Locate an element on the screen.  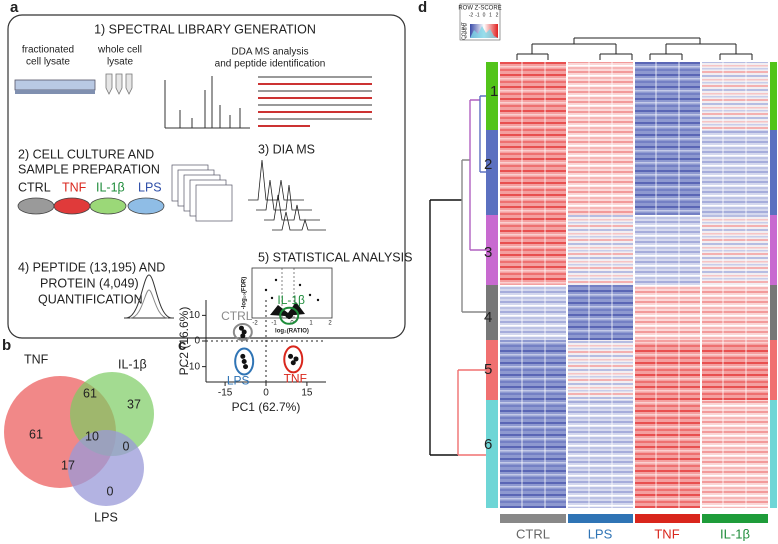
dia-peaks-illustration is located at coordinates (287, 195).